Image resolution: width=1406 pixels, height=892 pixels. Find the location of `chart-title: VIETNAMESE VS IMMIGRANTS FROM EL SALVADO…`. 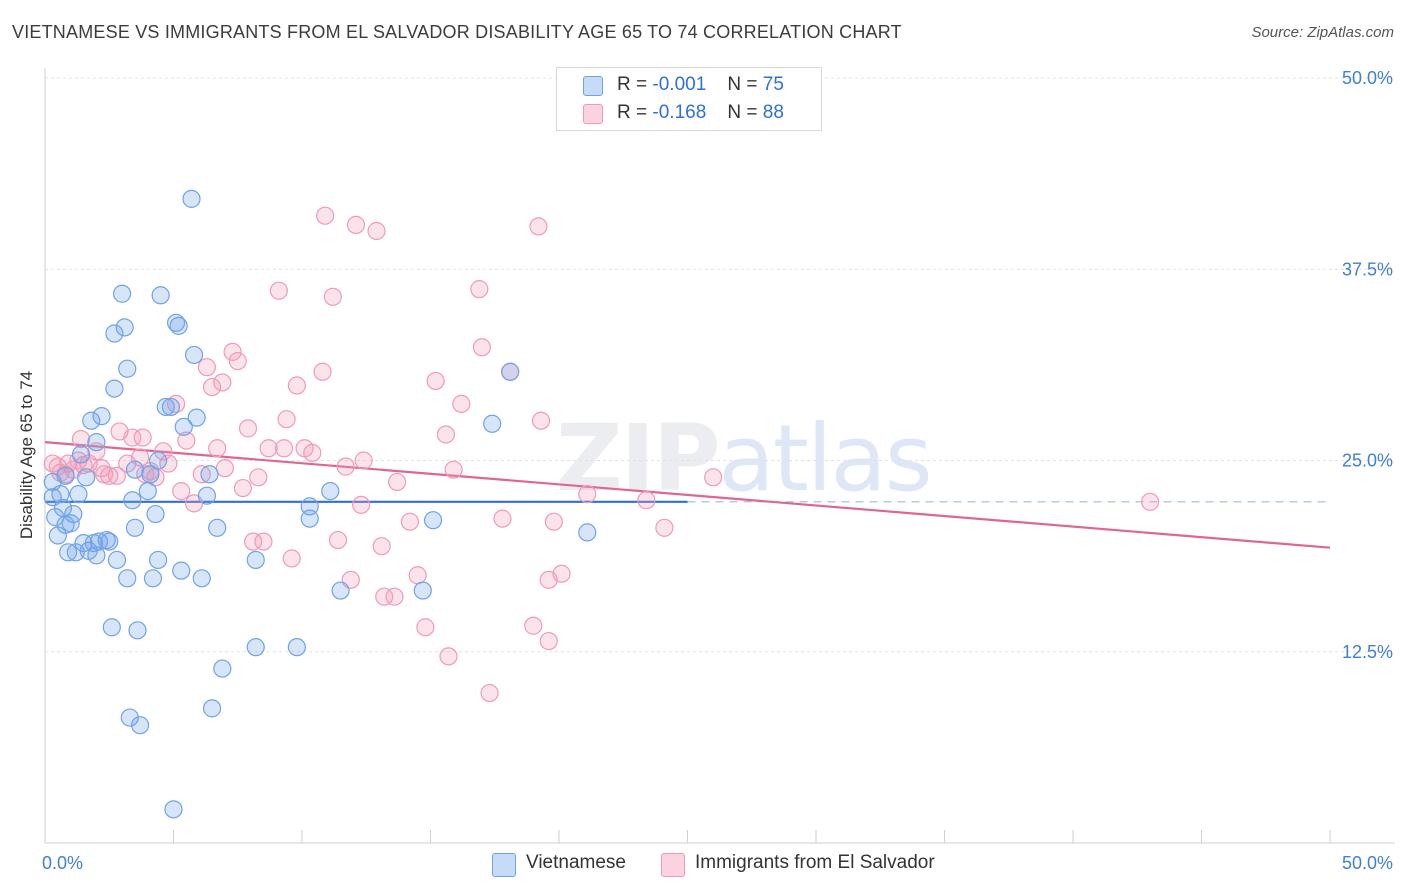

chart-title: VIETNAMESE VS IMMIGRANTS FROM EL SALVADO… is located at coordinates (457, 32).